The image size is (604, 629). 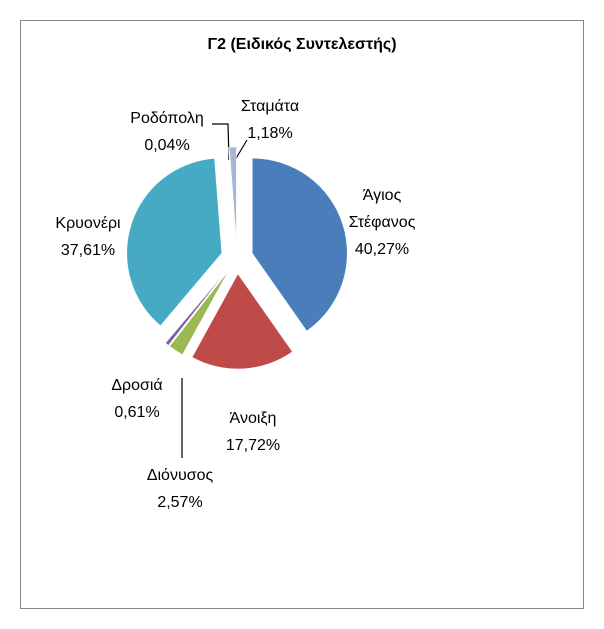 What do you see at coordinates (137, 385) in the screenshot?
I see `category-label: Δροσιά` at bounding box center [137, 385].